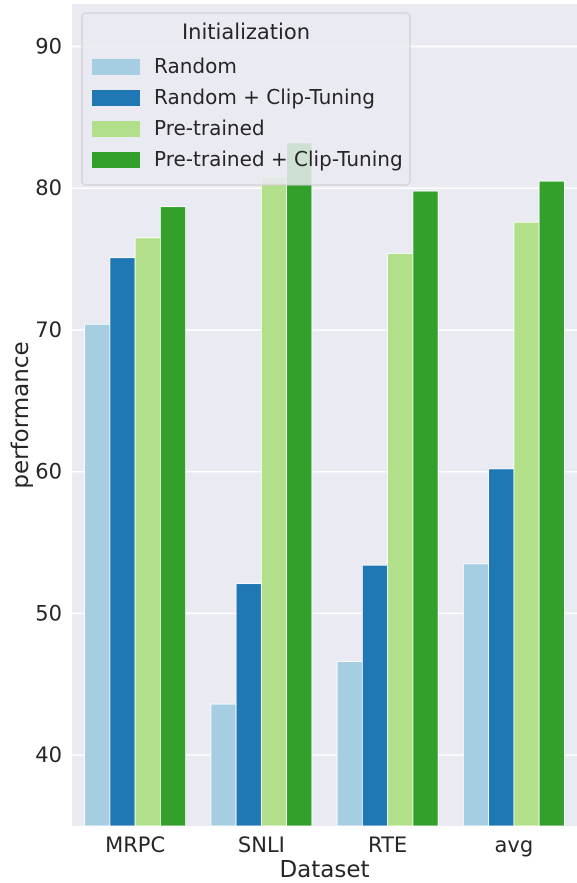 This screenshot has height=883, width=577. What do you see at coordinates (195, 66) in the screenshot?
I see `legend-label: Random` at bounding box center [195, 66].